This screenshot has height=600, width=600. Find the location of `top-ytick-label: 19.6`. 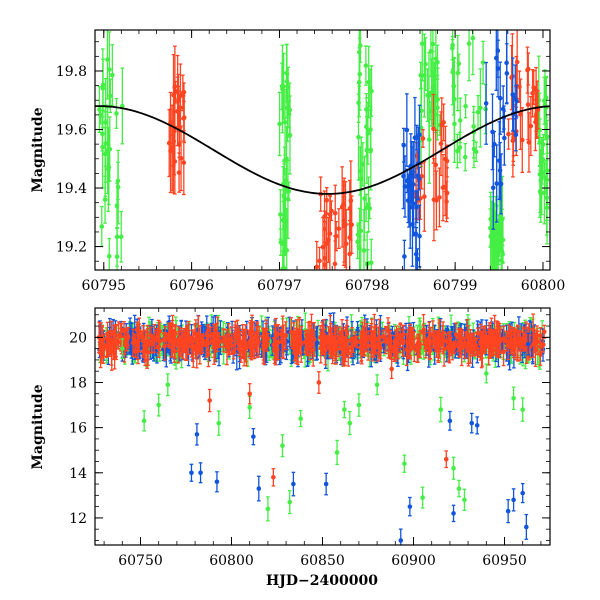

top-ytick-label: 19.6 is located at coordinates (71, 131).